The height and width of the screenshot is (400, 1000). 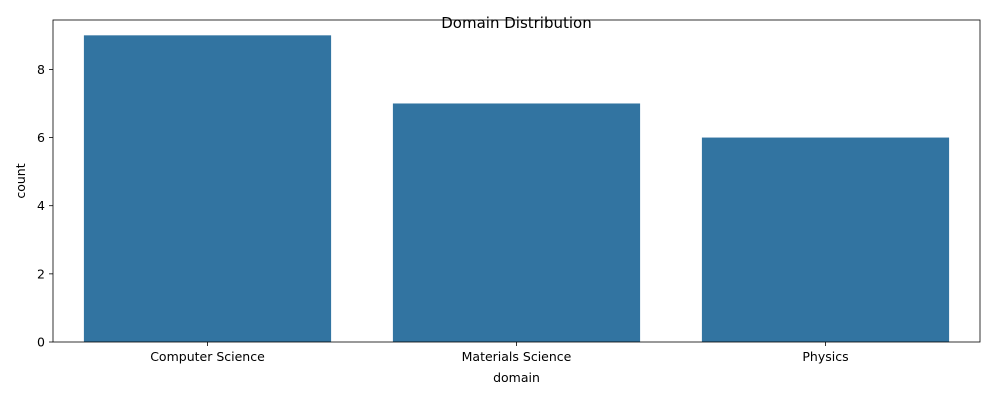 What do you see at coordinates (516, 377) in the screenshot?
I see `x-axis-label: domain` at bounding box center [516, 377].